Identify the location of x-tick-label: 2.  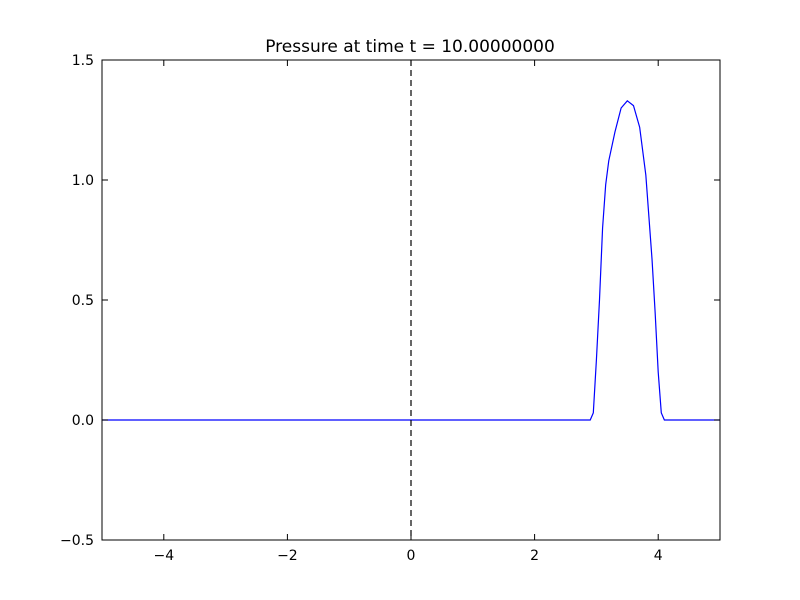
(534, 556).